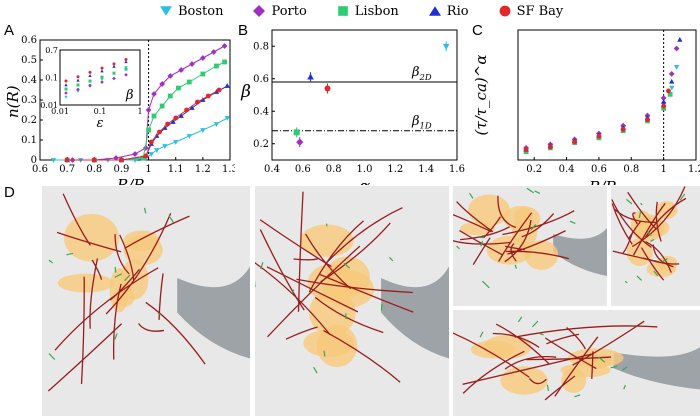 The image size is (700, 416). I want to click on inset-x-label: ε, so click(100, 123).